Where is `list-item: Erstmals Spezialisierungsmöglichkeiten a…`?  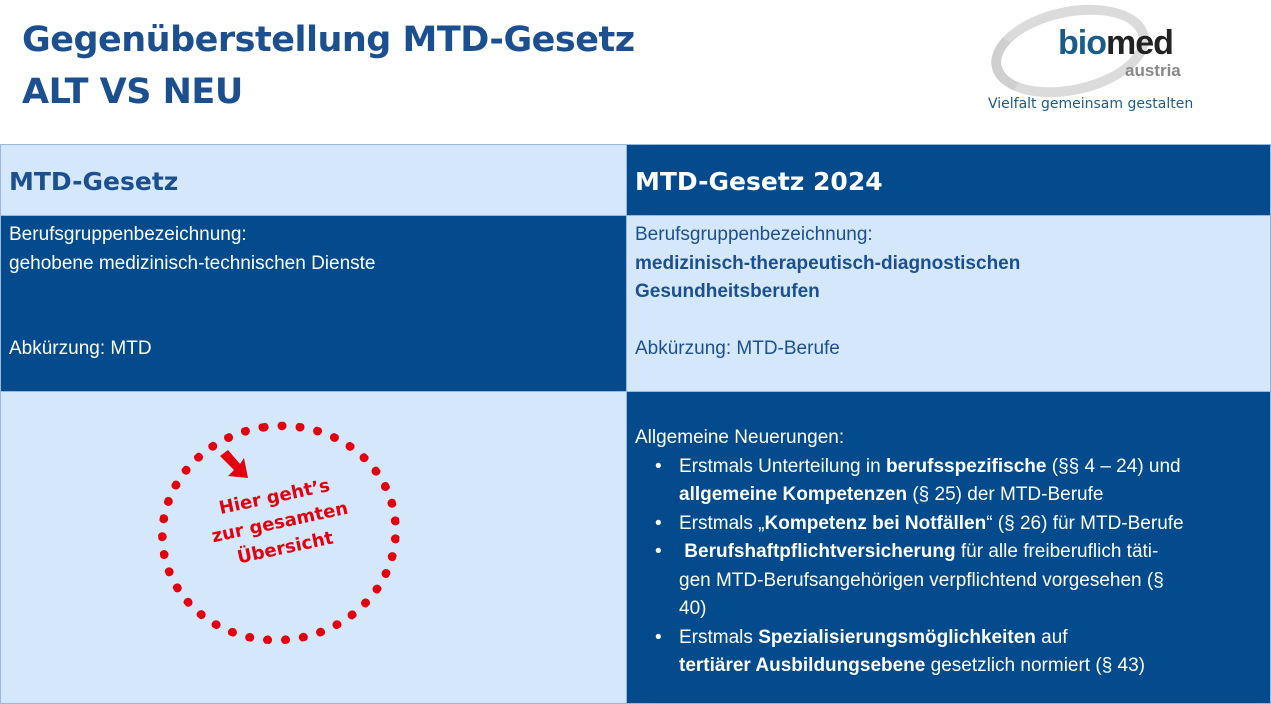 list-item: Erstmals Spezialisierungsmöglichkeiten a… is located at coordinates (952, 652).